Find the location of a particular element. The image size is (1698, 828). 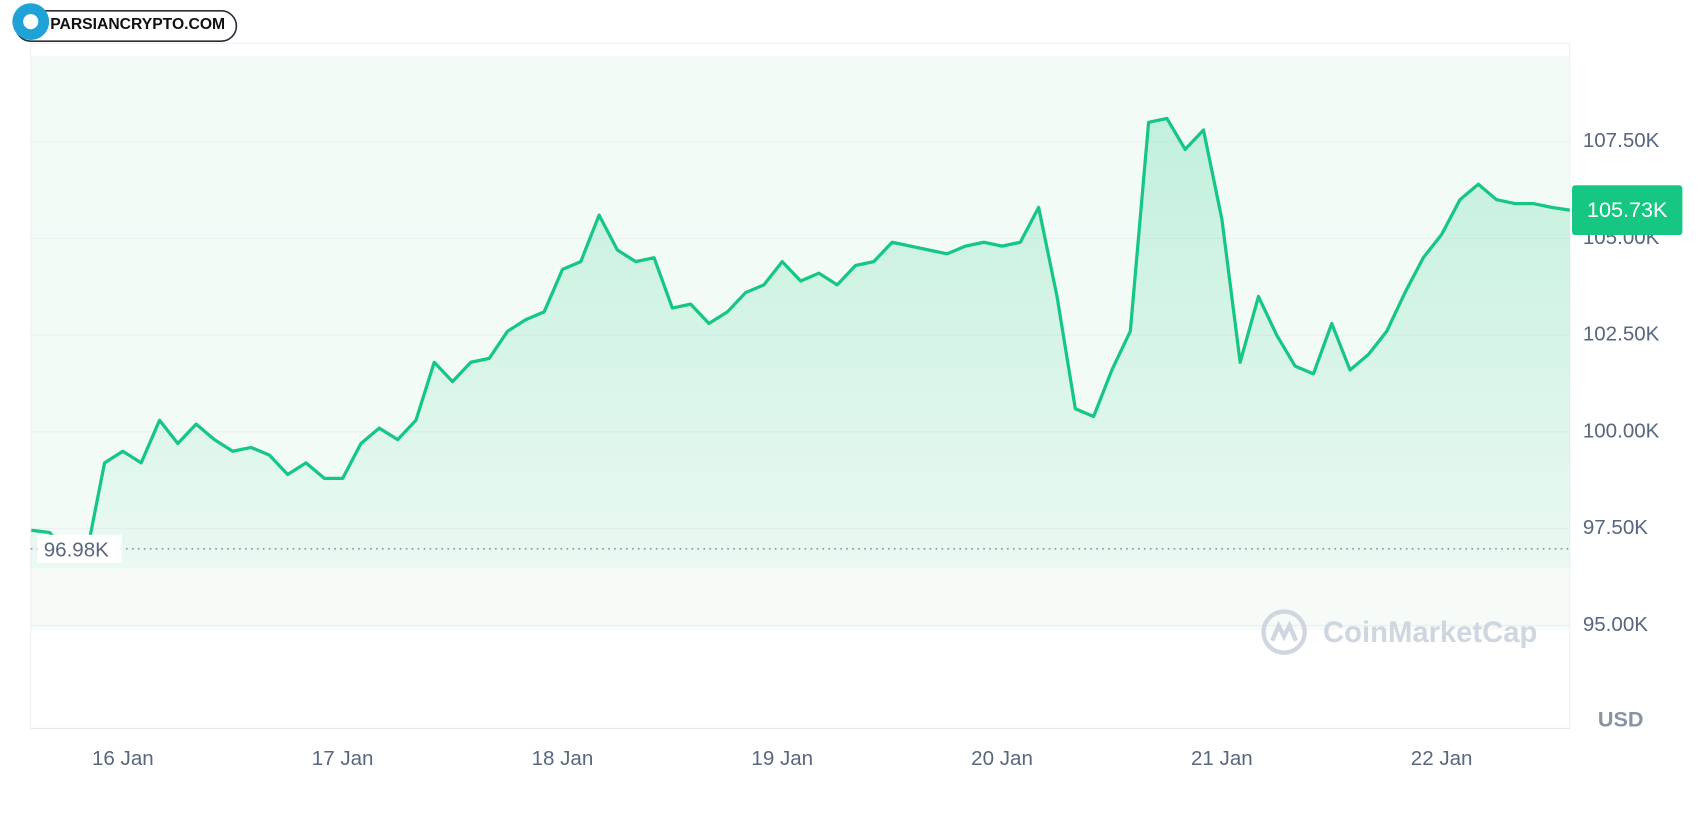

watermark-icon-mark is located at coordinates (1284, 631).